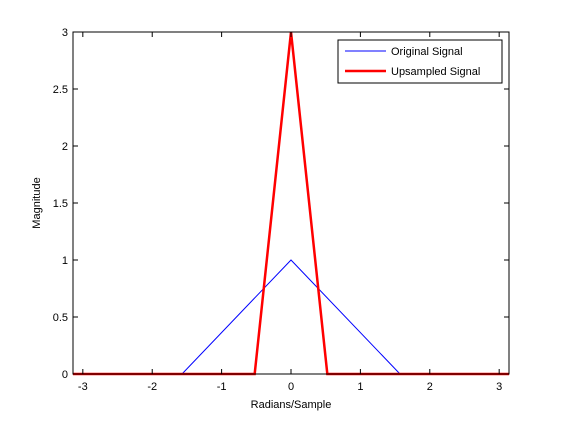 The image size is (561, 425). What do you see at coordinates (291, 387) in the screenshot?
I see `x-tick-label: 0` at bounding box center [291, 387].